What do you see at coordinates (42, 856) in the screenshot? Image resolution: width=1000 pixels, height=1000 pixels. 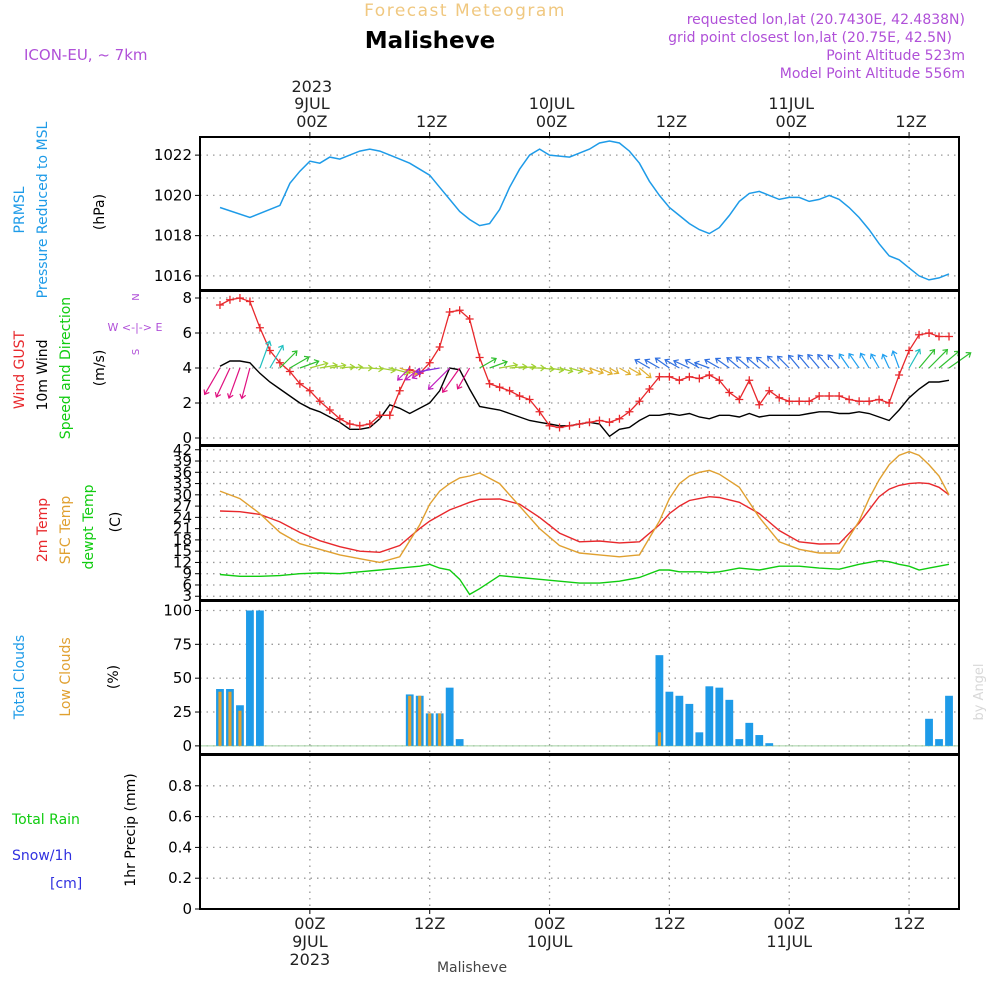 I see `snow-label: Snow/1h` at bounding box center [42, 856].